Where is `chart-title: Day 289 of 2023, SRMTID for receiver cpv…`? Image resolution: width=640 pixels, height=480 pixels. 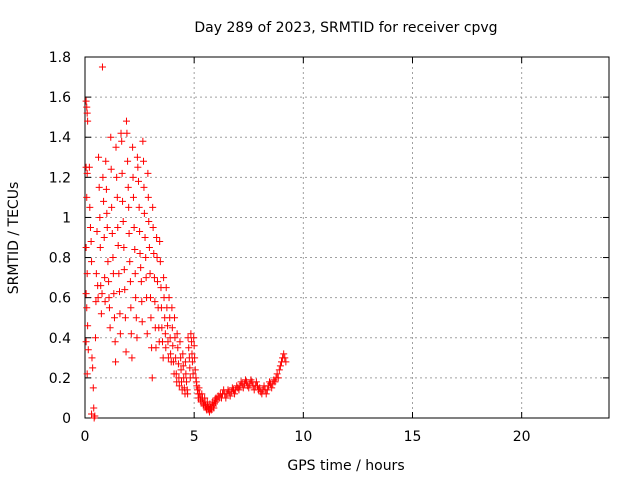 chart-title: Day 289 of 2023, SRMTID for receiver cpv… is located at coordinates (345, 28).